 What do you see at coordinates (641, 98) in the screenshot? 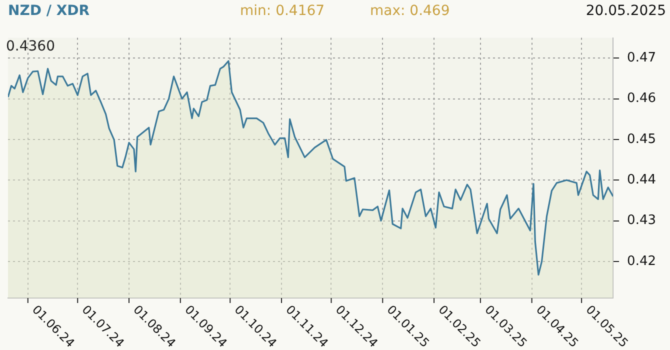
I see `y-tick-label: 0.46` at bounding box center [641, 98].